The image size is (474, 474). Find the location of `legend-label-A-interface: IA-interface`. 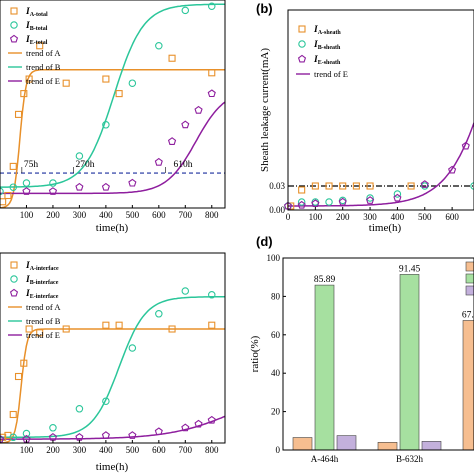

legend-label-A-interface: IA-interface is located at coordinates (42, 266).